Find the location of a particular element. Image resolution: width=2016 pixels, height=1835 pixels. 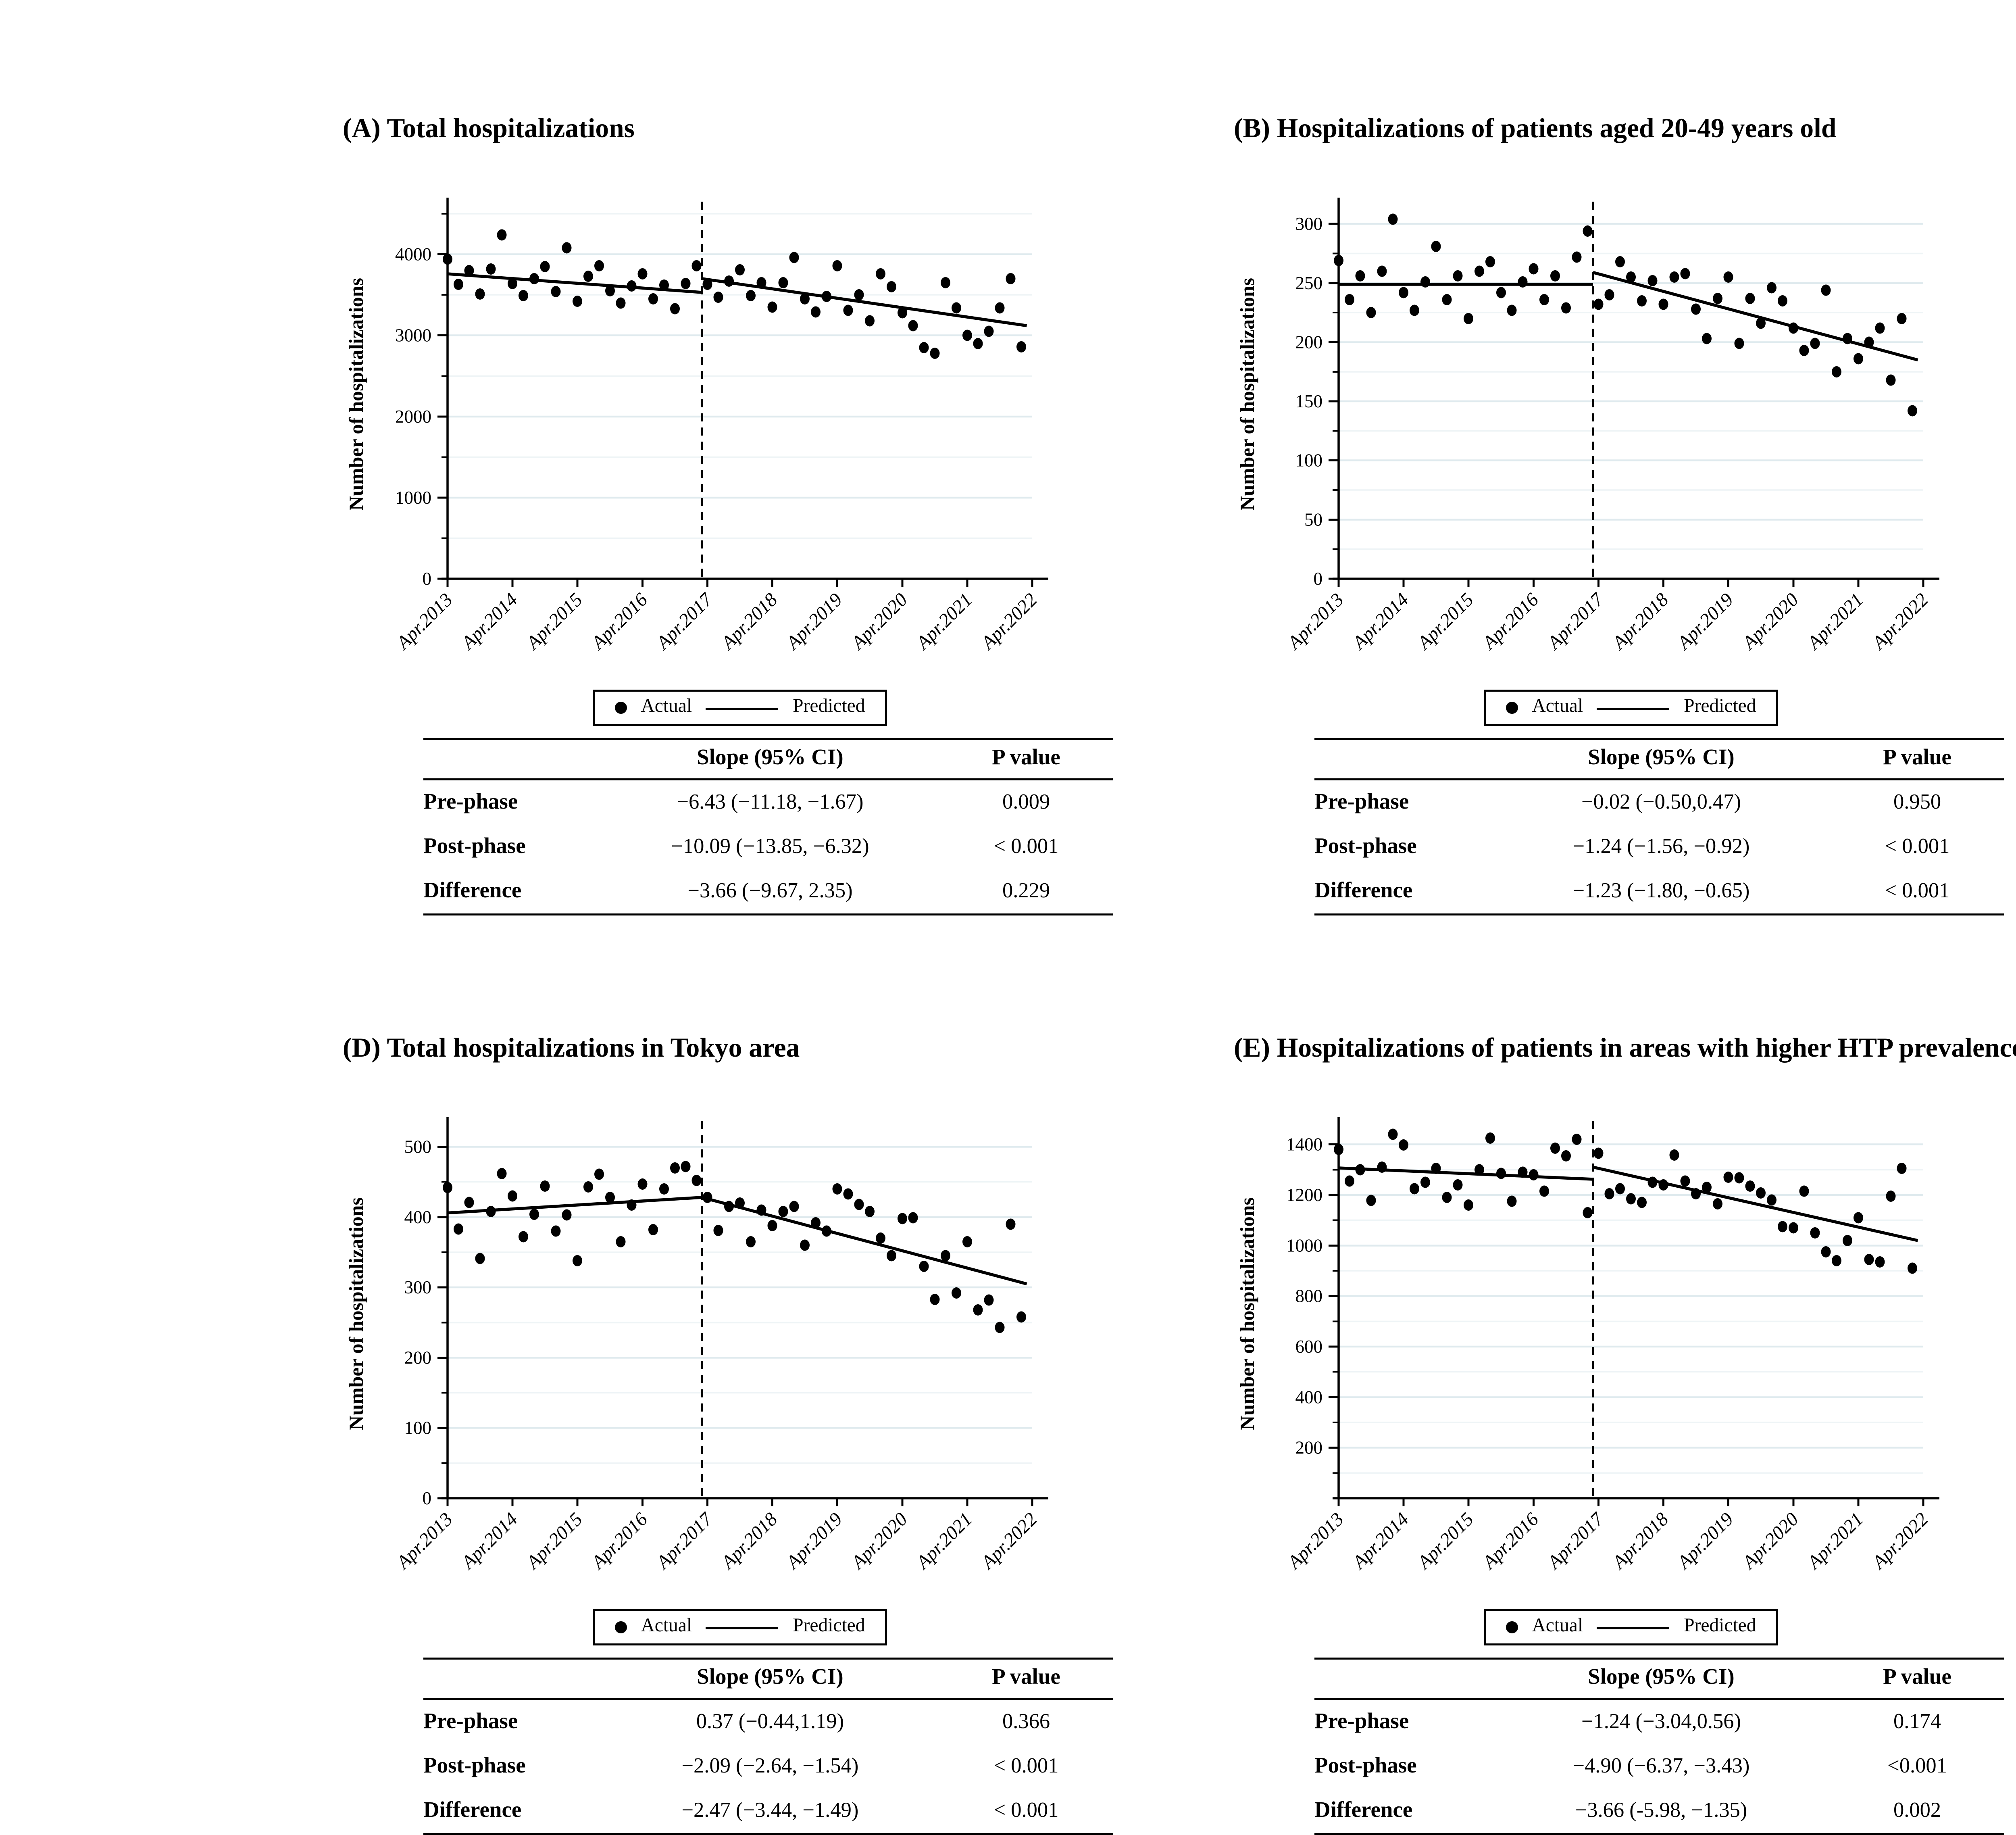

svg-text: 400 is located at coordinates (1309, 1397).